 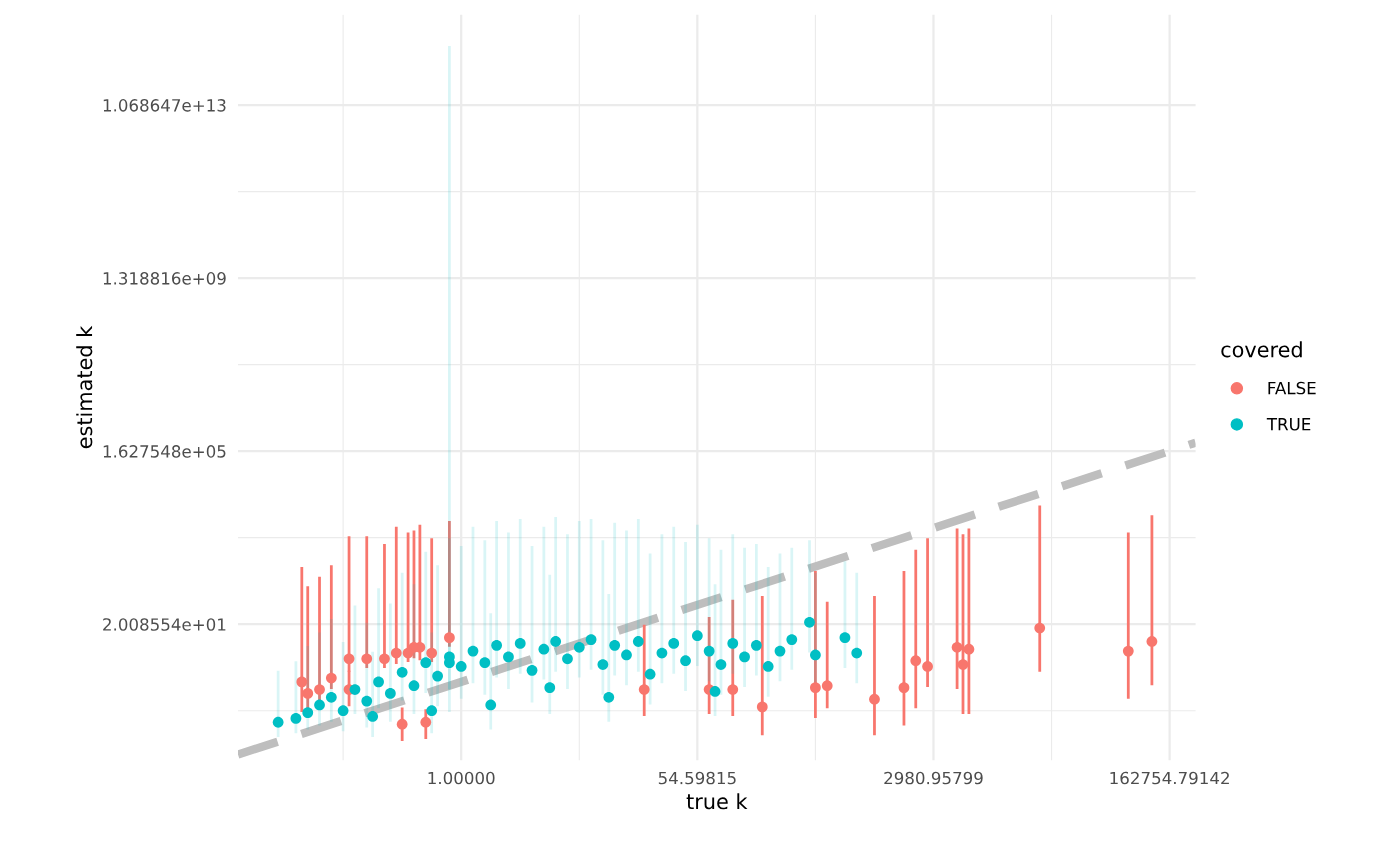 I want to click on x-axis-title: true k, so click(x=717, y=801).